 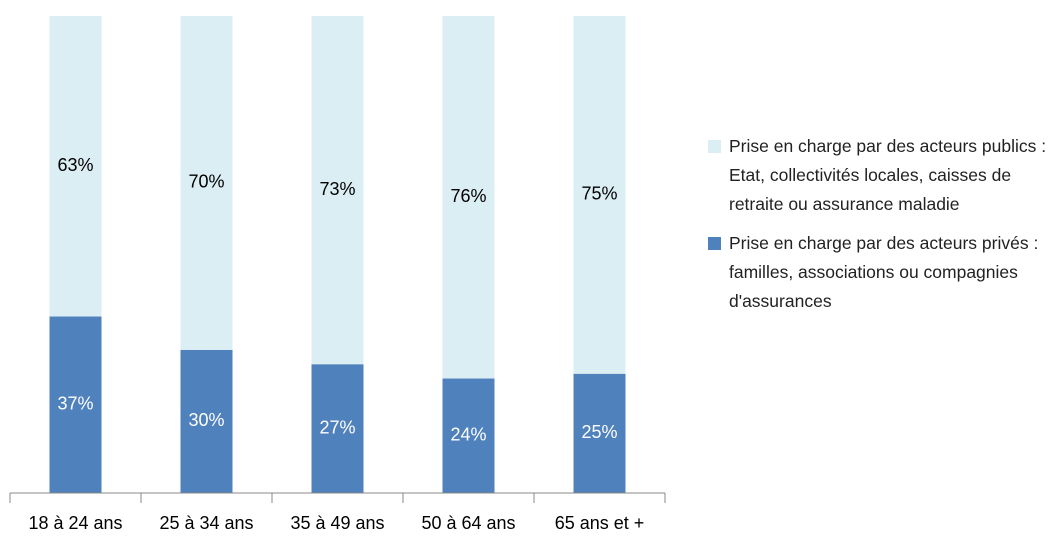 I want to click on data-label: 27%, so click(x=337, y=427).